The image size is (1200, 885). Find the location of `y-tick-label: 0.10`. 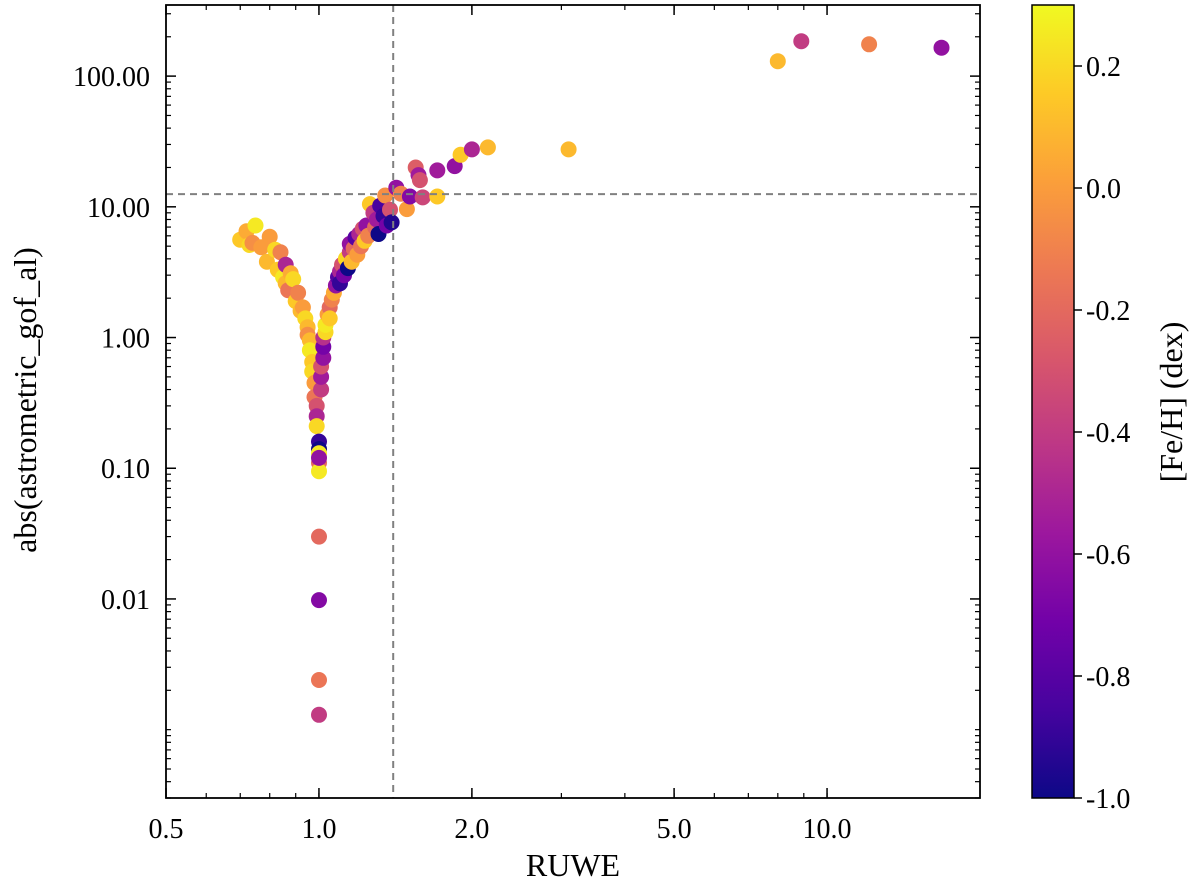

y-tick-label: 0.10 is located at coordinates (125, 469).